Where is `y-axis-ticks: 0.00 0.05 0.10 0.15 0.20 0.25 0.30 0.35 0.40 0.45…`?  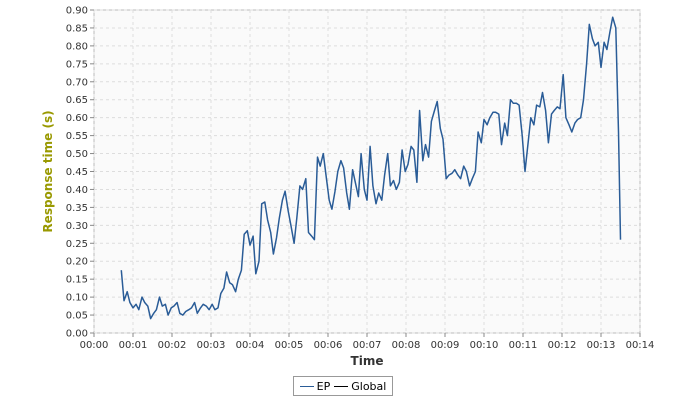 y-axis-ticks: 0.00 0.05 0.10 0.15 0.20 0.25 0.30 0.35 0.40 0.45… is located at coordinates (80, 173).